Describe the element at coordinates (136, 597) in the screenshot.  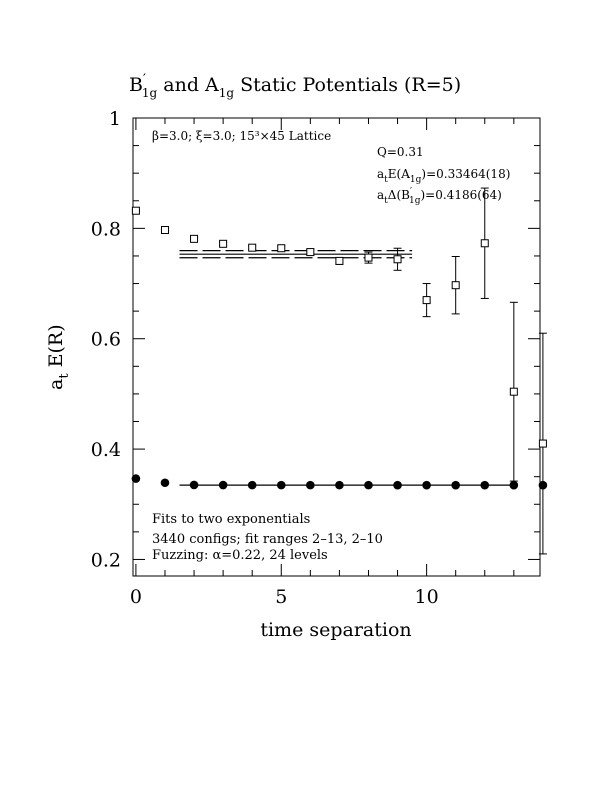
I see `x-tick-label: 0` at that location.